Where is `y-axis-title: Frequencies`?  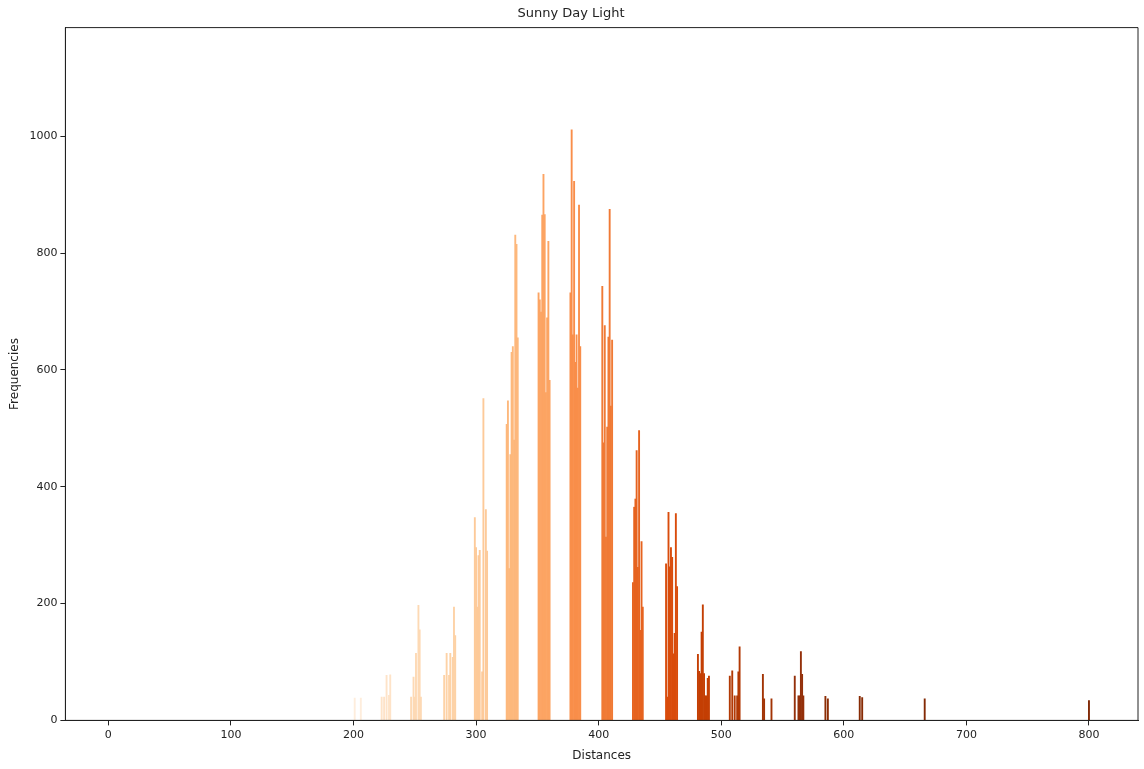
y-axis-title: Frequencies is located at coordinates (14, 374).